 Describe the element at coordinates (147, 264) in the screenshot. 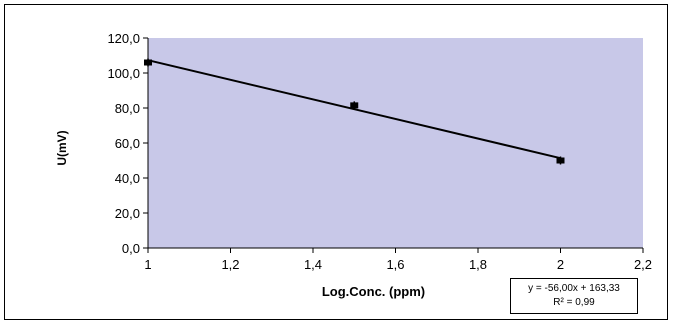

I see `x-tick-label: 1` at that location.